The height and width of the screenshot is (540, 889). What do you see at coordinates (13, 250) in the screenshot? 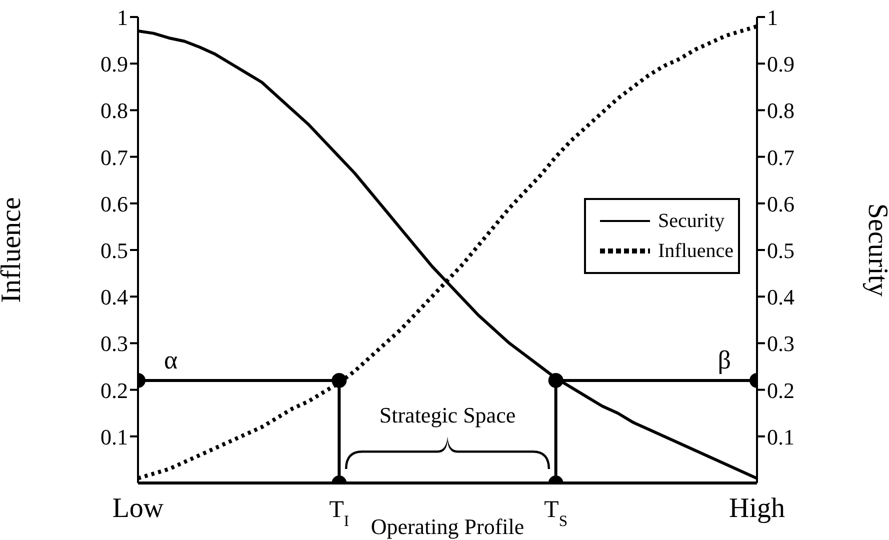
I see `y-axis-title: Influence` at bounding box center [13, 250].